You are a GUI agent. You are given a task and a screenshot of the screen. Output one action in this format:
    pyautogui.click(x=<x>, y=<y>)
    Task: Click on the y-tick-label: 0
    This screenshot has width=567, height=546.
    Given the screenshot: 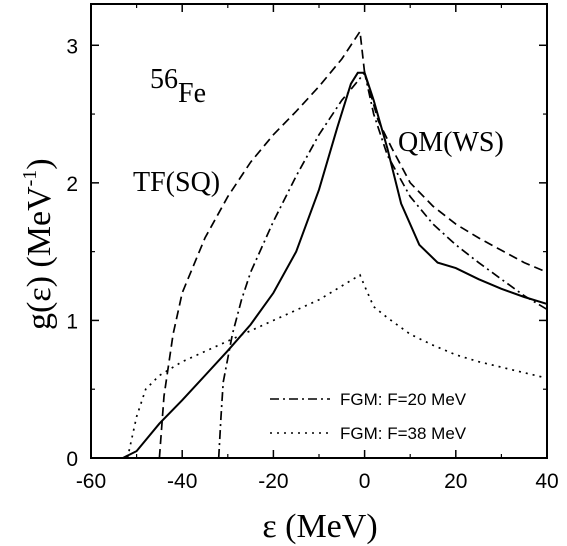 What is the action you would take?
    pyautogui.click(x=72, y=459)
    